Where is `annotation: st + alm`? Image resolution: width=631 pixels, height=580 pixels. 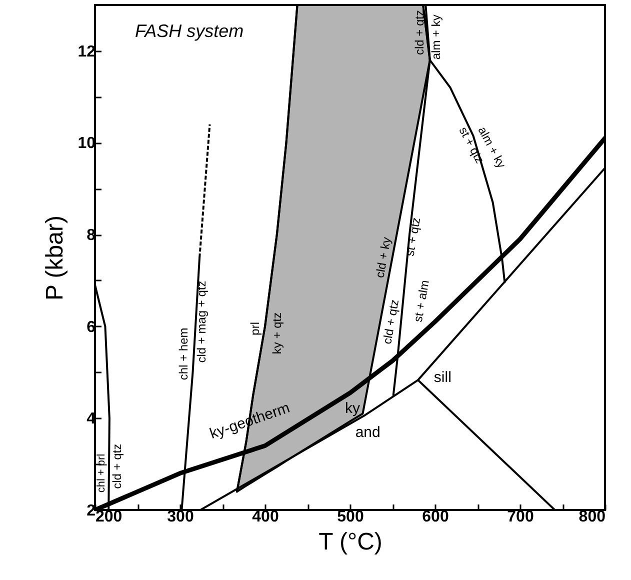
annotation: st + alm is located at coordinates (421, 301).